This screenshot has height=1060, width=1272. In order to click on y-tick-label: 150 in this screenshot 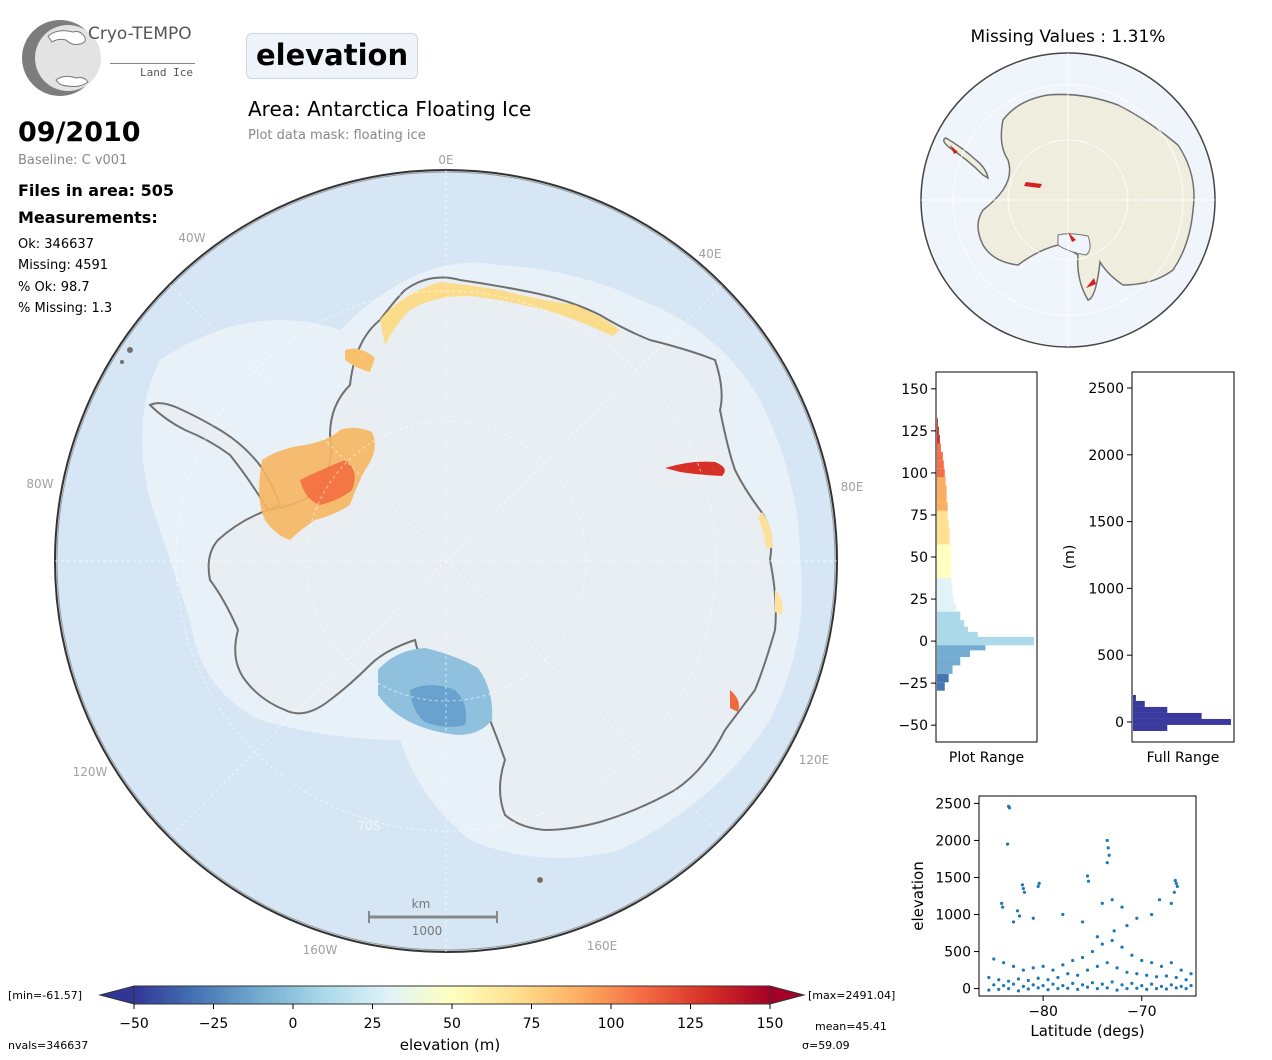, I will do `click(914, 390)`.